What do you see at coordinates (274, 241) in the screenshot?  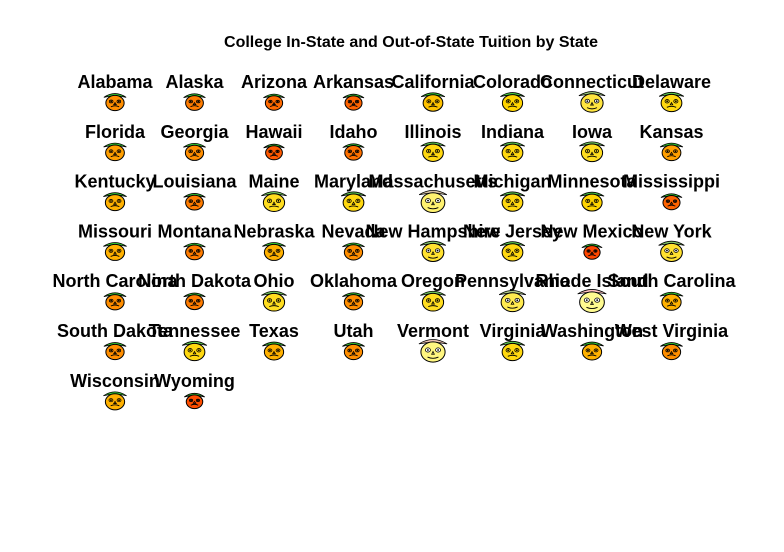 I see `face-nebraska: Nebraska` at bounding box center [274, 241].